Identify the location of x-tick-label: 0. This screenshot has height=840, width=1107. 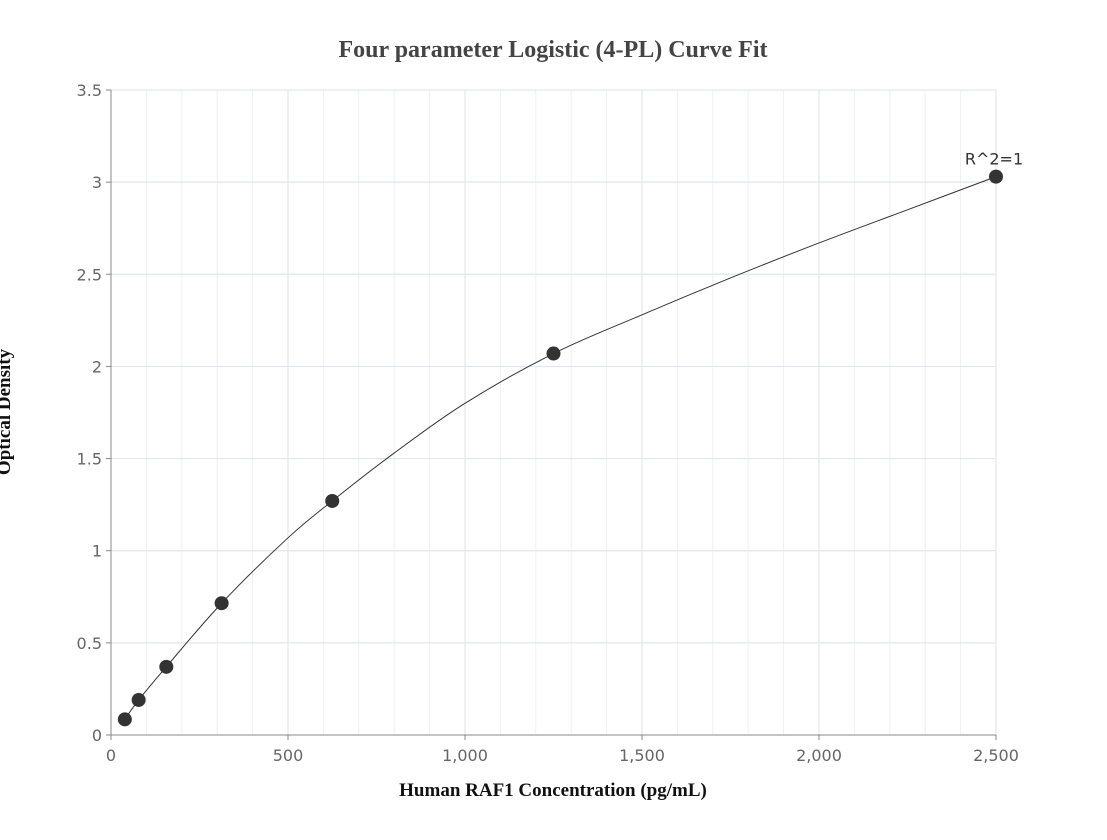
(111, 755).